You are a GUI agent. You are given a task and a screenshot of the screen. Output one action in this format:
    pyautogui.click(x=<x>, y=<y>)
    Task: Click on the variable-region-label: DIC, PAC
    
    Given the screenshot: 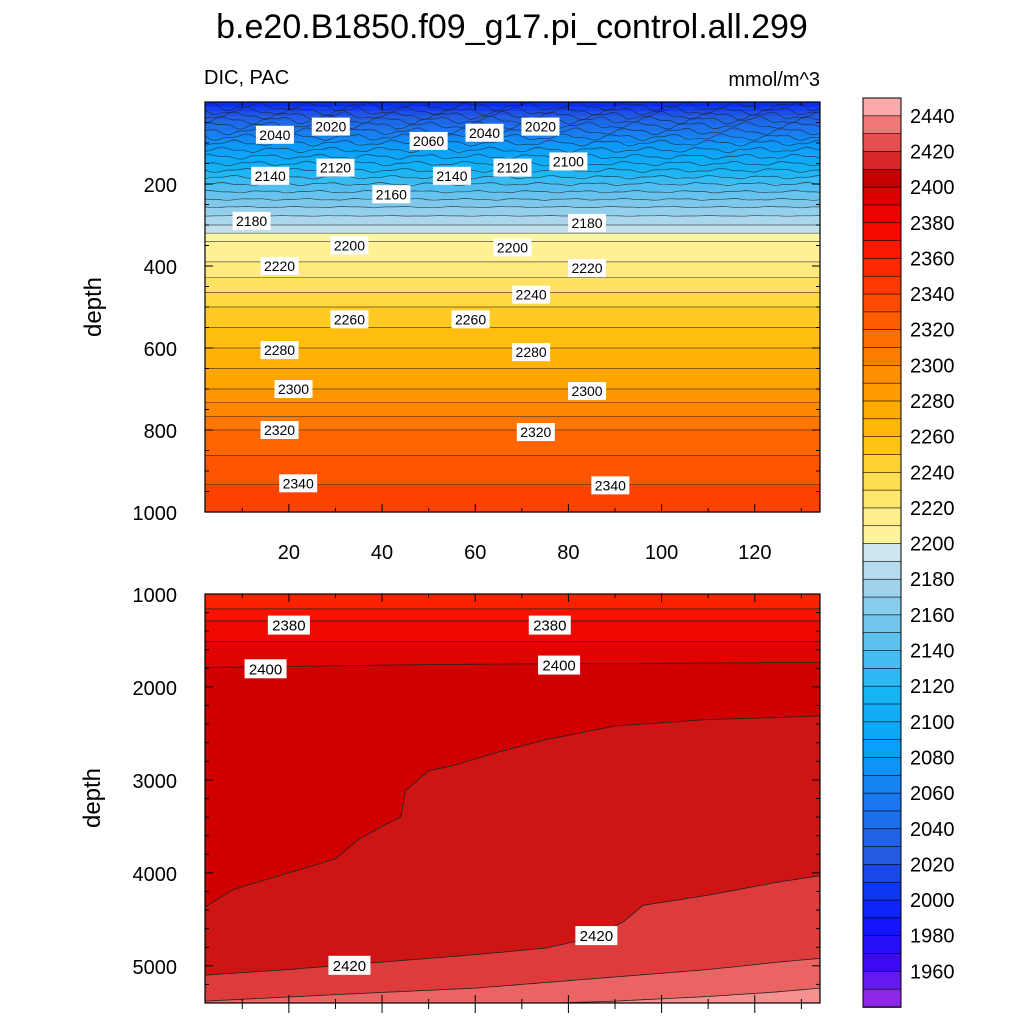 What is the action you would take?
    pyautogui.click(x=246, y=78)
    